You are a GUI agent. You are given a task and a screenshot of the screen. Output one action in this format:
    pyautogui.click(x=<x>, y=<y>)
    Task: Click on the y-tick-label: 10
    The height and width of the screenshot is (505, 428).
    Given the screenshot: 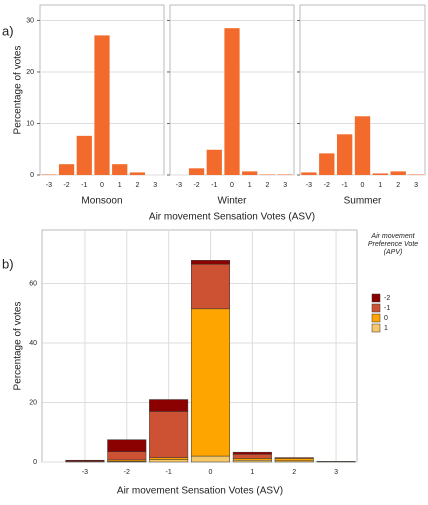 What is the action you would take?
    pyautogui.click(x=30, y=123)
    